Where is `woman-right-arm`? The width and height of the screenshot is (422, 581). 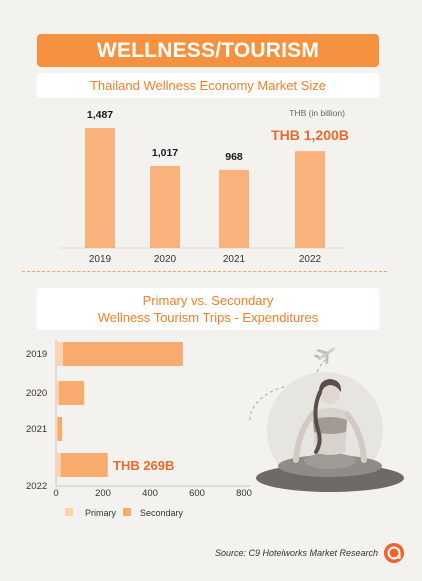 woman-right-arm is located at coordinates (355, 437).